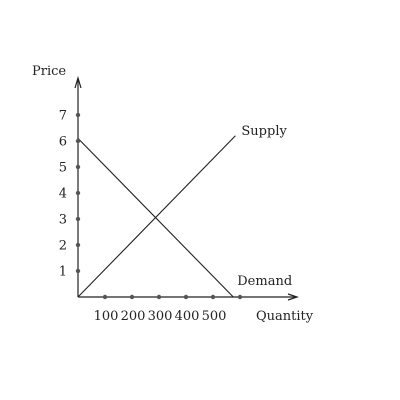 This screenshot has width=400, height=400. What do you see at coordinates (214, 316) in the screenshot?
I see `x-tick-label: 500` at bounding box center [214, 316].